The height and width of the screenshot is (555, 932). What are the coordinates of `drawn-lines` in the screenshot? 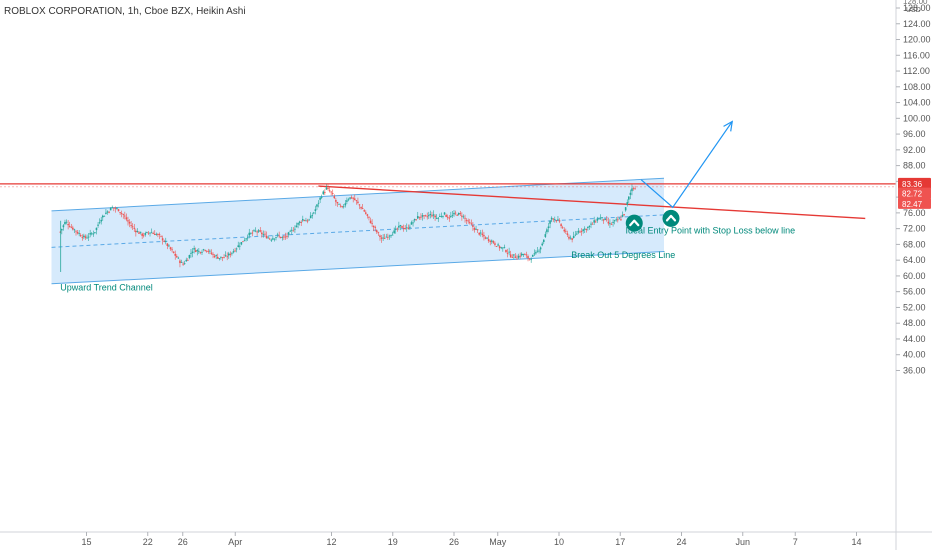 It's located at (448, 201).